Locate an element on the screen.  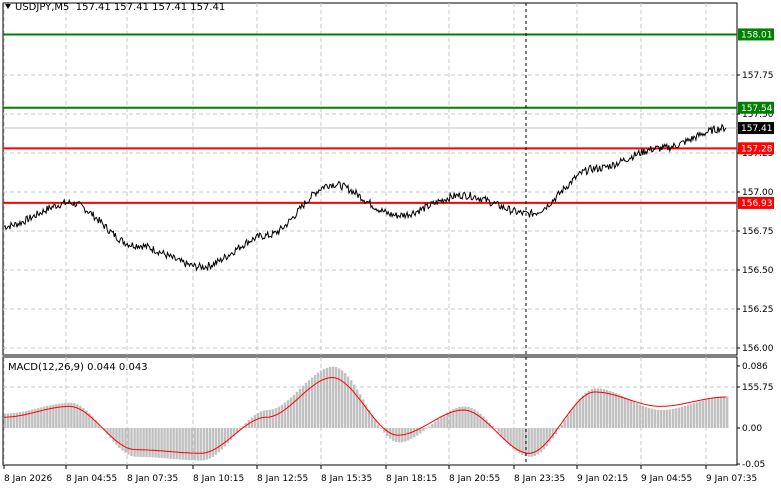
price-tick-label: 156.25 is located at coordinates (758, 310).